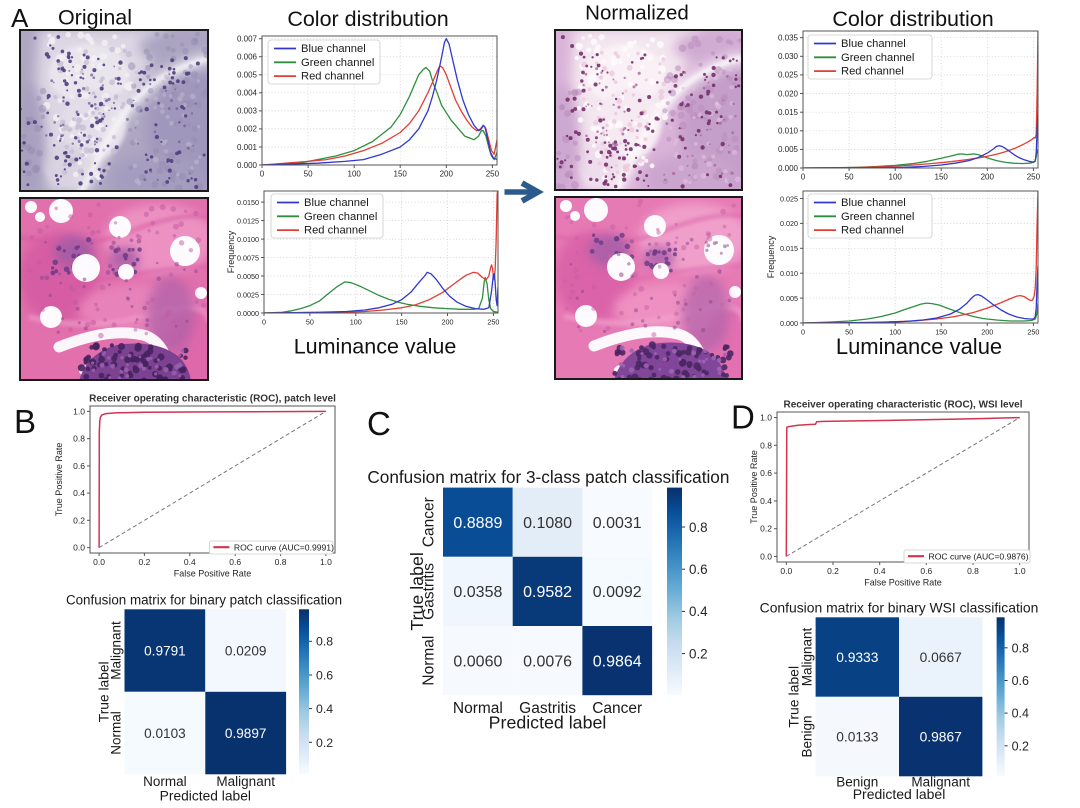 The width and height of the screenshot is (1080, 808). Describe the element at coordinates (248, 202) in the screenshot. I see `svg-text: 0.0150` at that location.